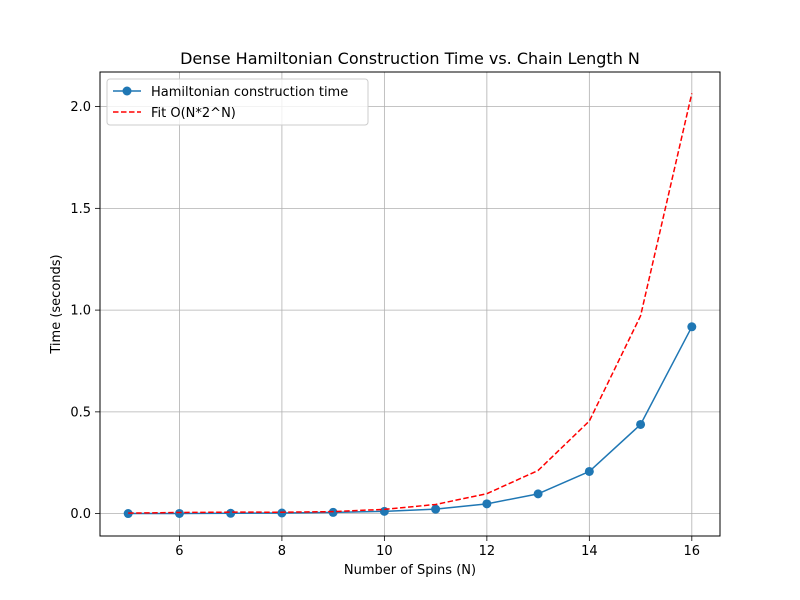  What do you see at coordinates (282, 551) in the screenshot?
I see `x-tick-label: 8` at bounding box center [282, 551].